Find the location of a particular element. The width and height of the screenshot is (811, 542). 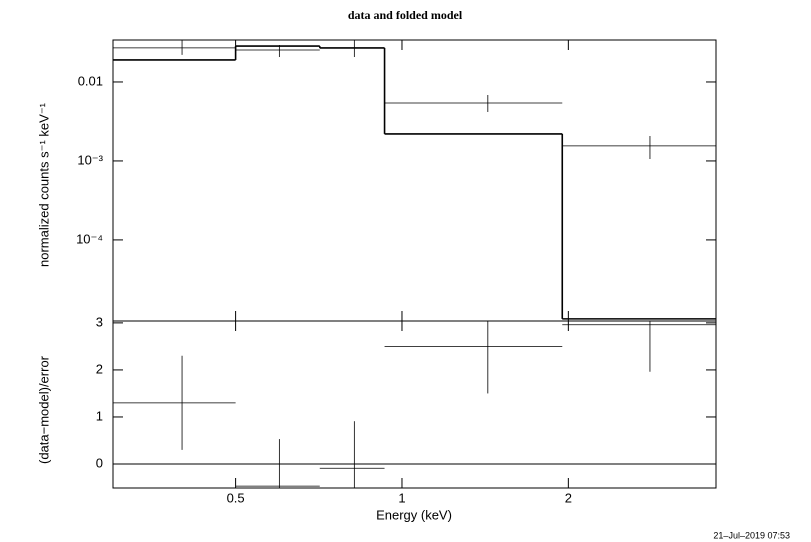

y-tick-label: 1 is located at coordinates (99, 415).